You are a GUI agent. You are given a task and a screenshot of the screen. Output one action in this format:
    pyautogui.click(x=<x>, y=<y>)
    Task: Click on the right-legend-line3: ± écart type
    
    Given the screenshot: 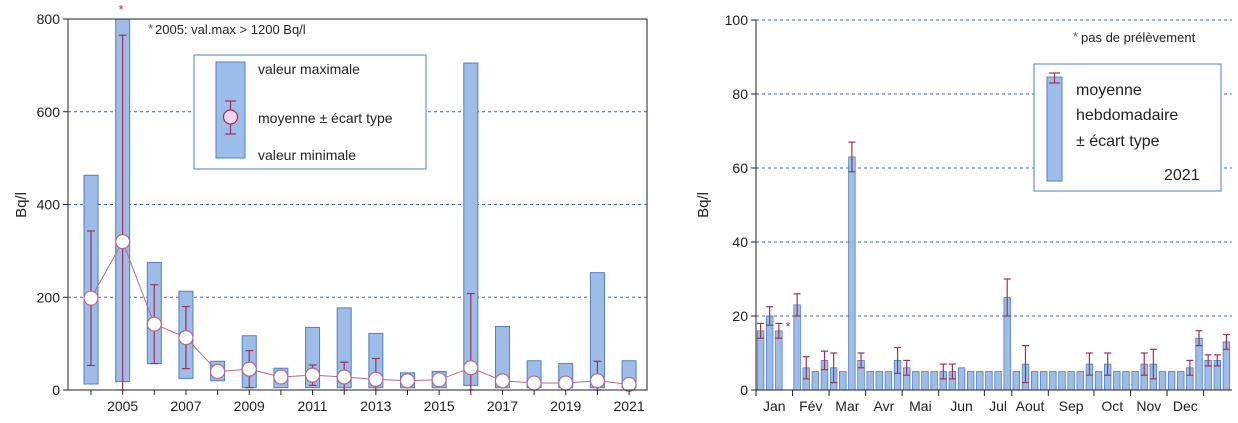 What is the action you would take?
    pyautogui.click(x=1118, y=141)
    